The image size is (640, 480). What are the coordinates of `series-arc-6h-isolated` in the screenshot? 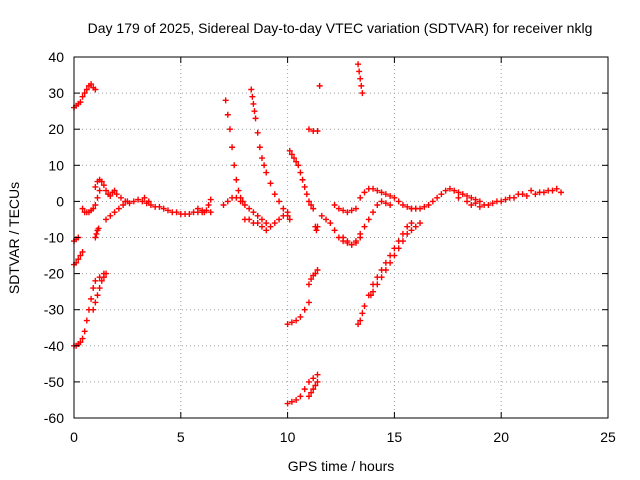 It's located at (209, 202).